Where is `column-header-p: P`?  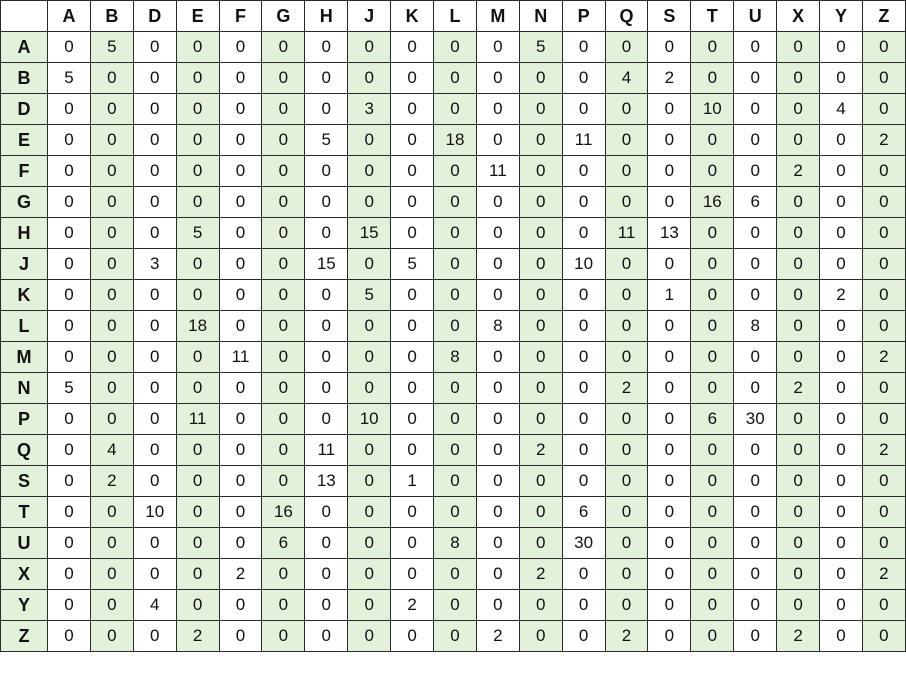
column-header-p: P is located at coordinates (583, 16).